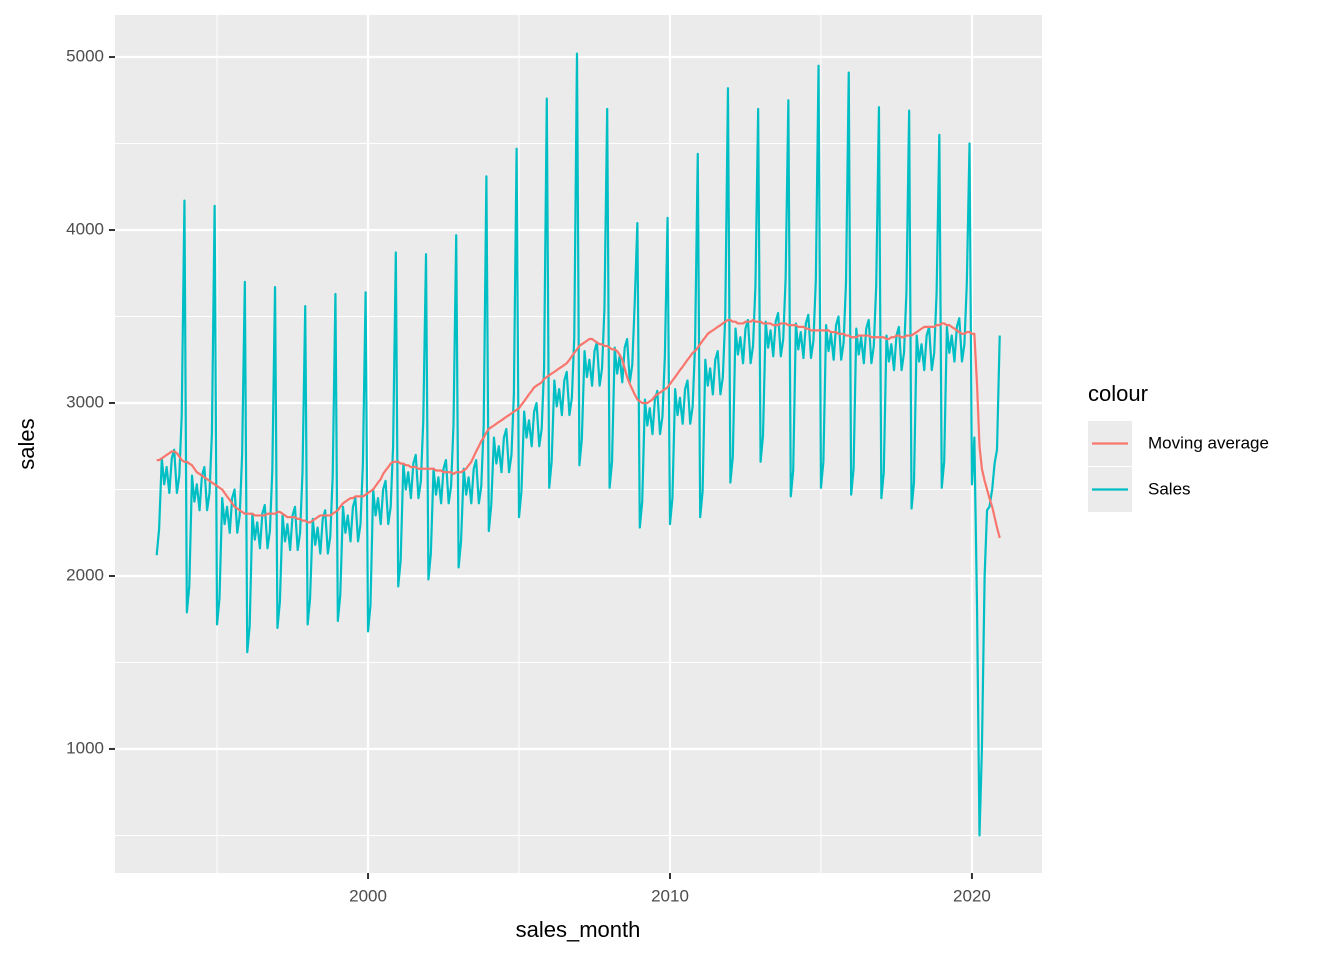 The image size is (1344, 960). I want to click on x-axis-title: sales_month, so click(578, 929).